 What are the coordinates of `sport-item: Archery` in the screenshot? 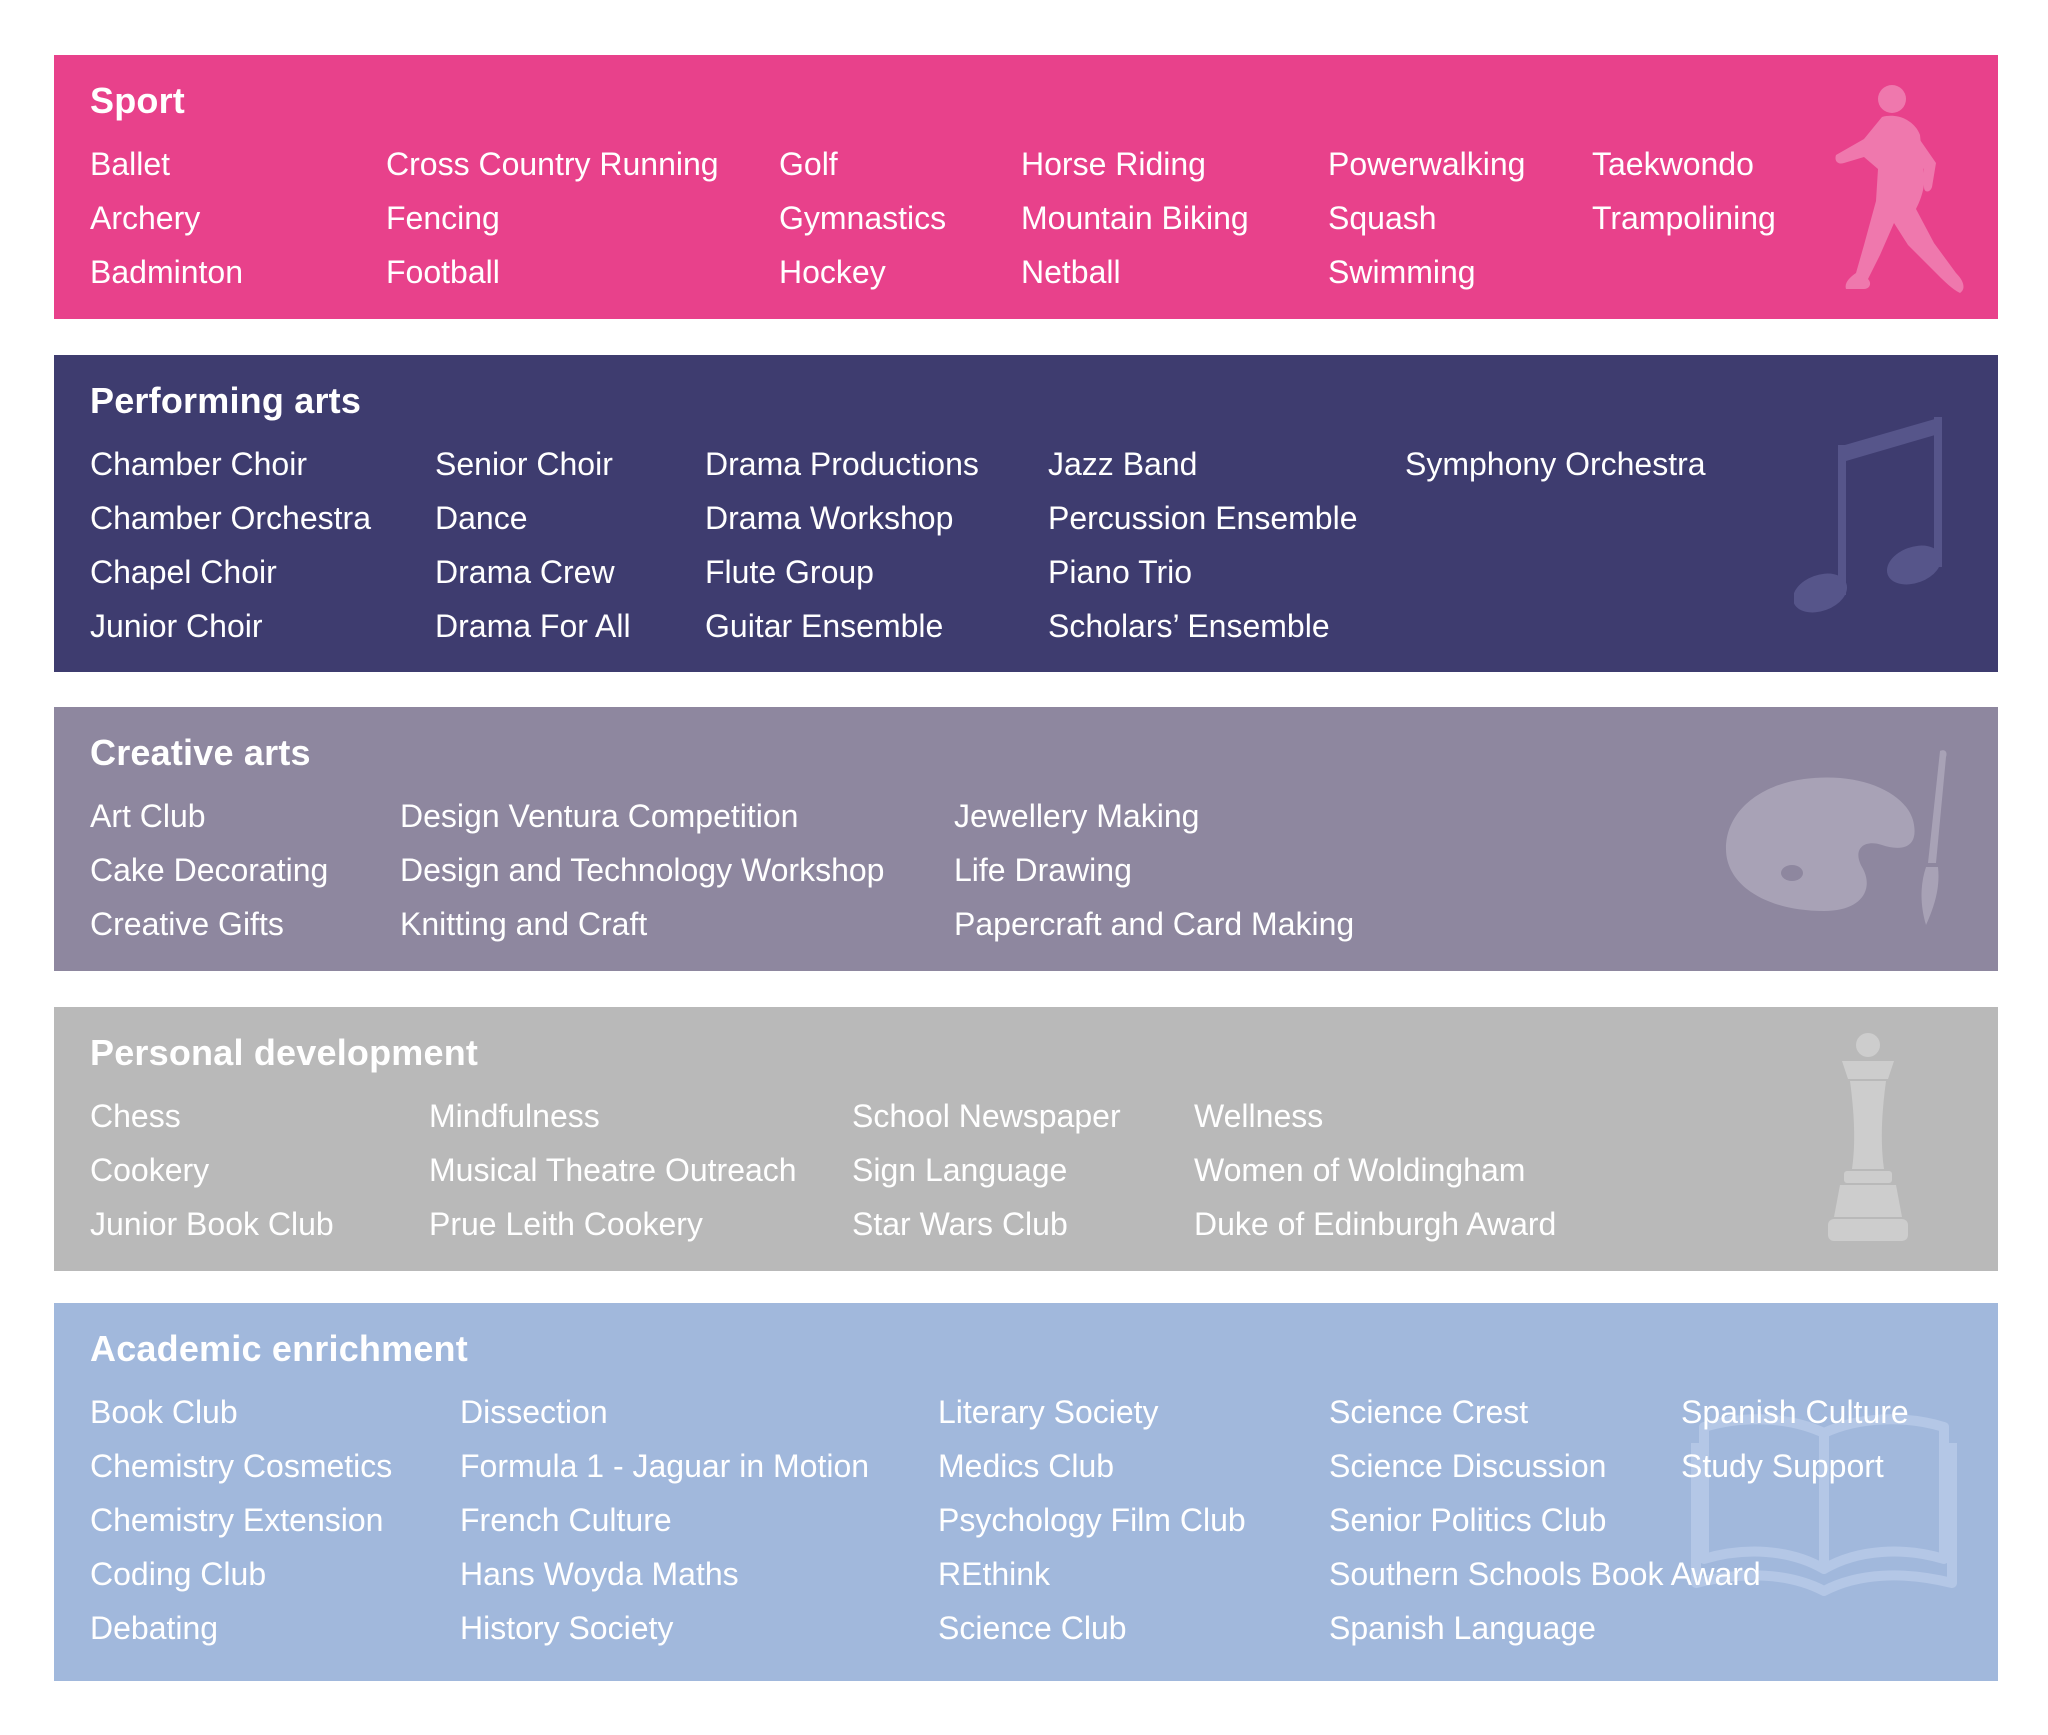 It's located at (145, 218).